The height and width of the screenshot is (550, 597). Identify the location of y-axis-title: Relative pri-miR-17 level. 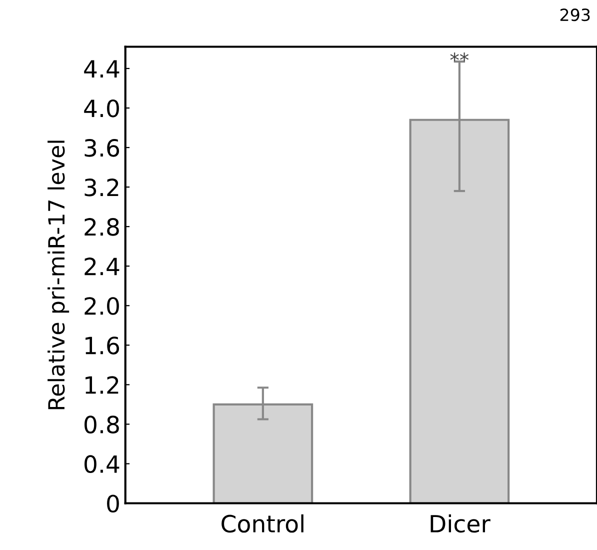
(59, 275).